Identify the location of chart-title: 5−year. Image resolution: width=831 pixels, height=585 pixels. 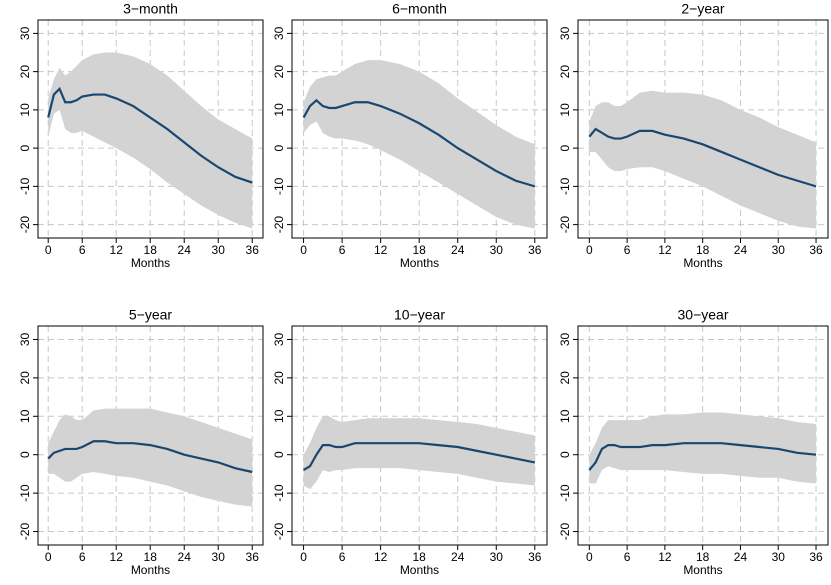
(151, 315).